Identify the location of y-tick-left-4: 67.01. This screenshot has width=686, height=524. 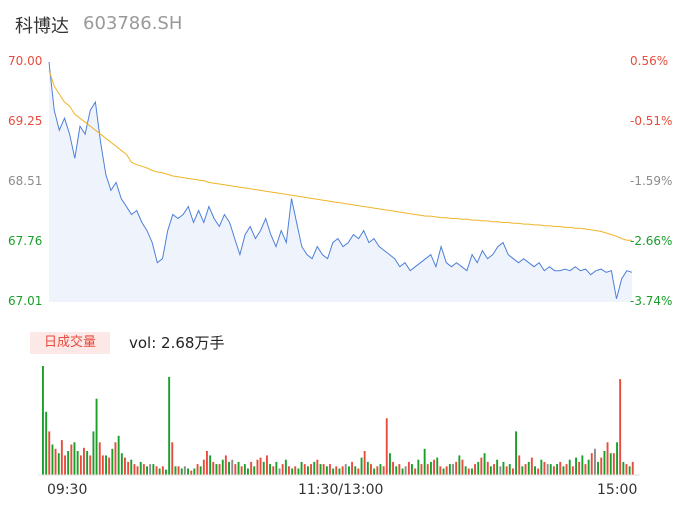
(25, 301).